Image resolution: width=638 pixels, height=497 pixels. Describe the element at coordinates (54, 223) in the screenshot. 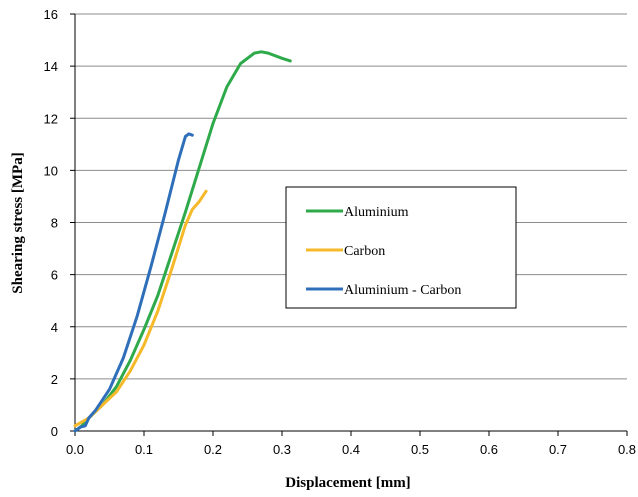

I see `y-tick-label-4: 8` at that location.